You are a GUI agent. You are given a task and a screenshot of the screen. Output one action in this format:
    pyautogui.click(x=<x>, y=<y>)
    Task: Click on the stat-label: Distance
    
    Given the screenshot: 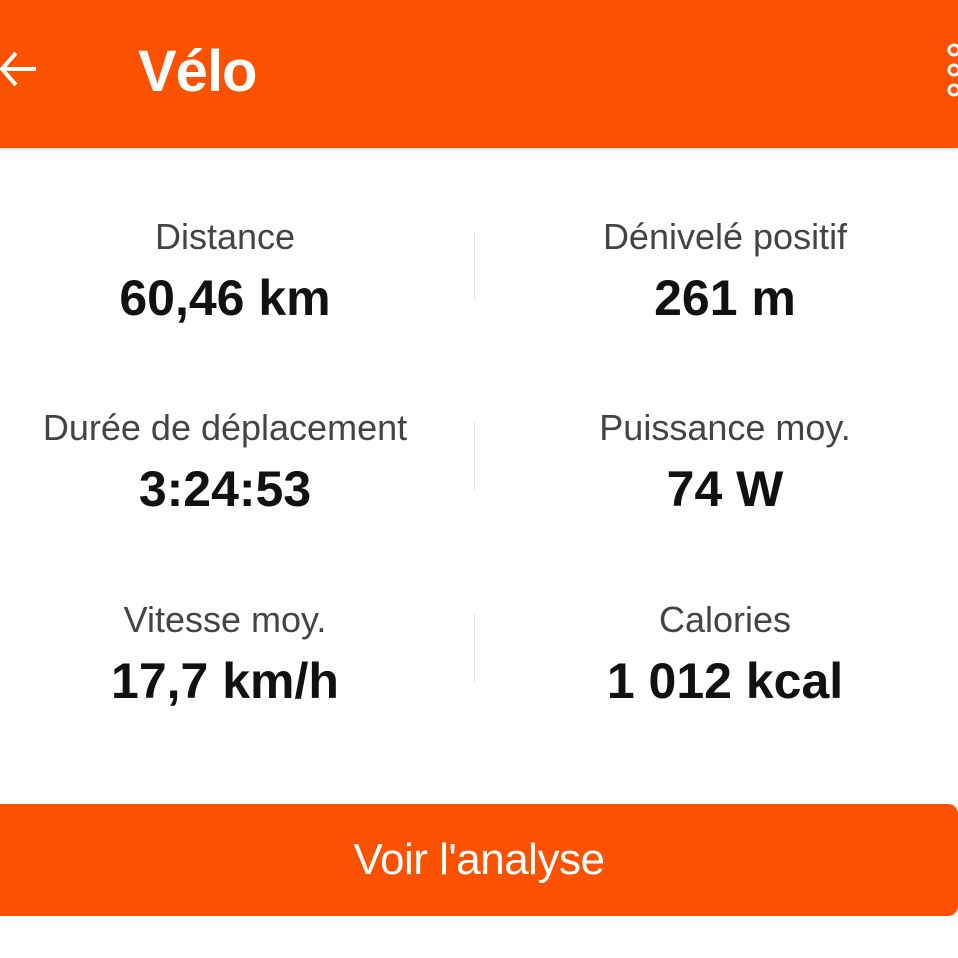 What is the action you would take?
    pyautogui.click(x=225, y=236)
    